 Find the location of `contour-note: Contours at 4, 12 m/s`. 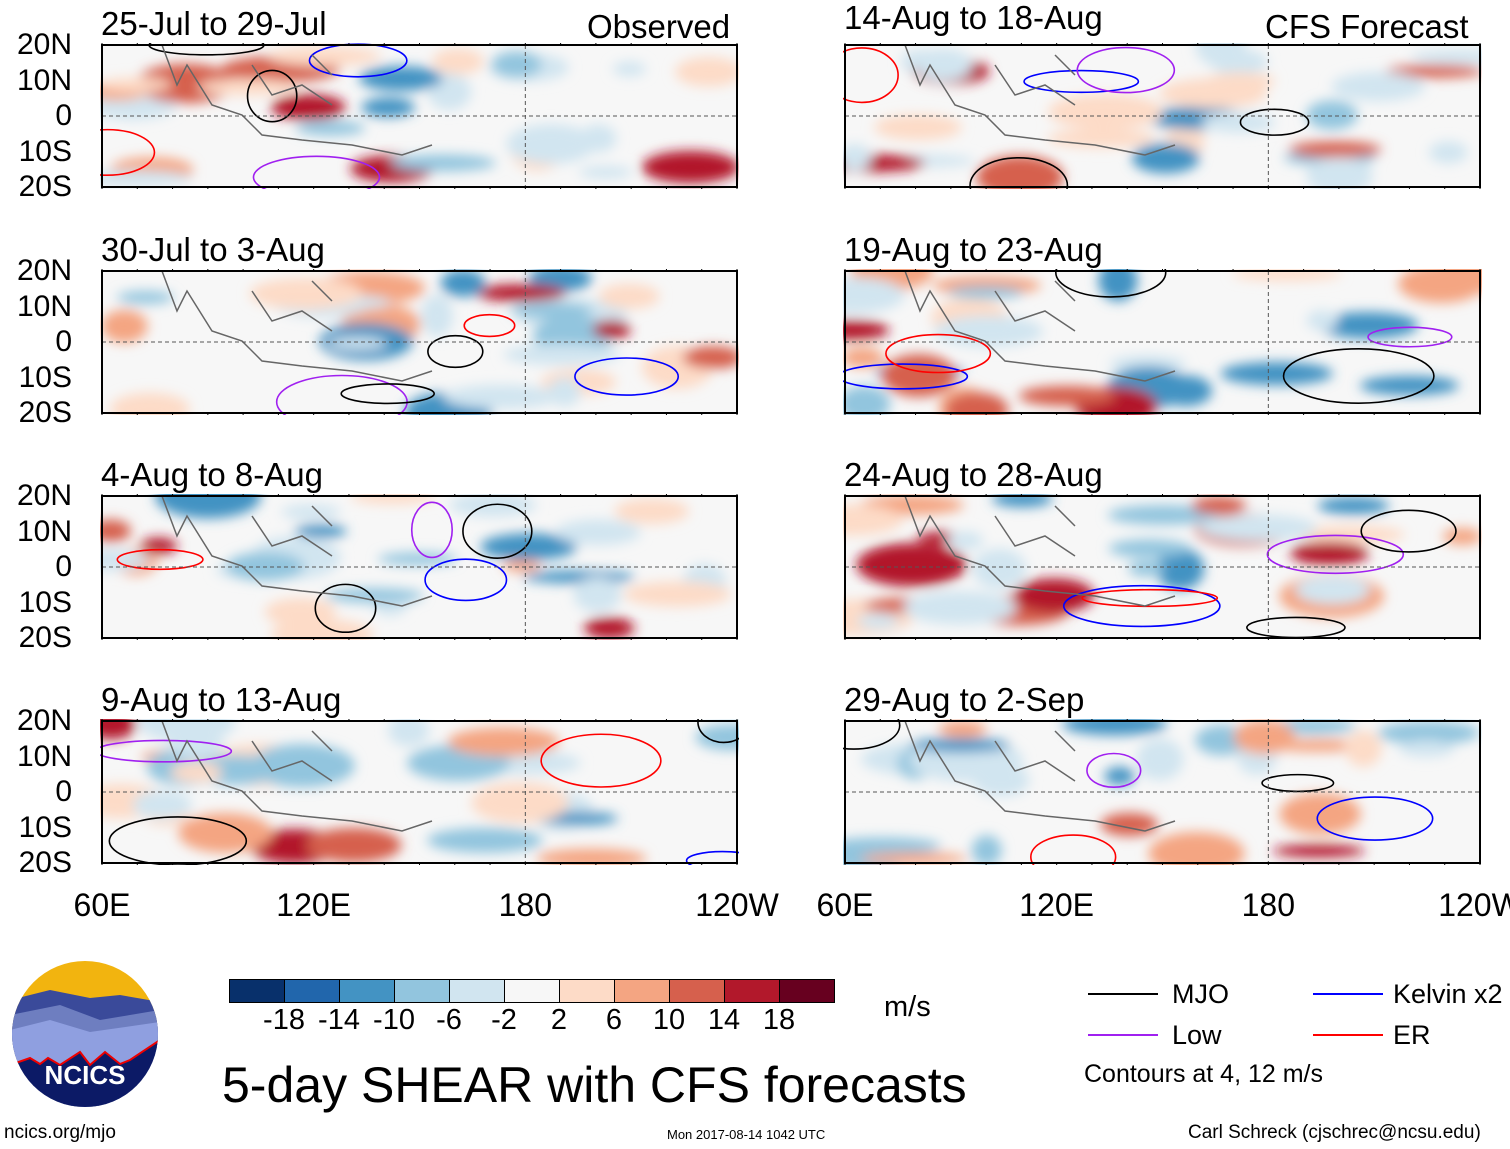

contour-note: Contours at 4, 12 m/s is located at coordinates (1204, 1074).